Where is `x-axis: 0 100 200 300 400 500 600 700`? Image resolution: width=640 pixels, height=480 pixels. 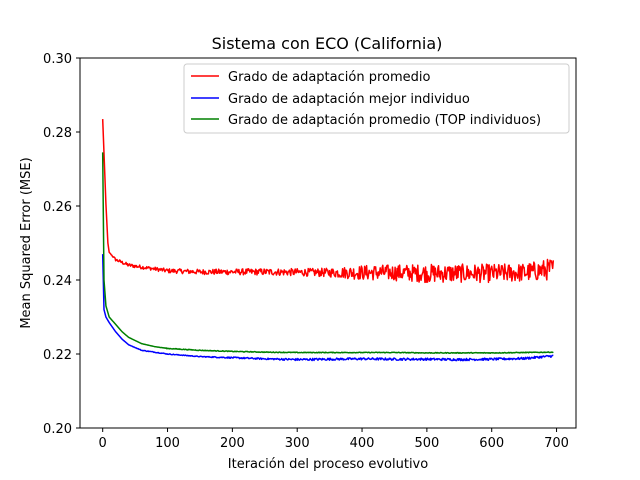 x-axis: 0 100 200 300 400 500 600 700 is located at coordinates (334, 439).